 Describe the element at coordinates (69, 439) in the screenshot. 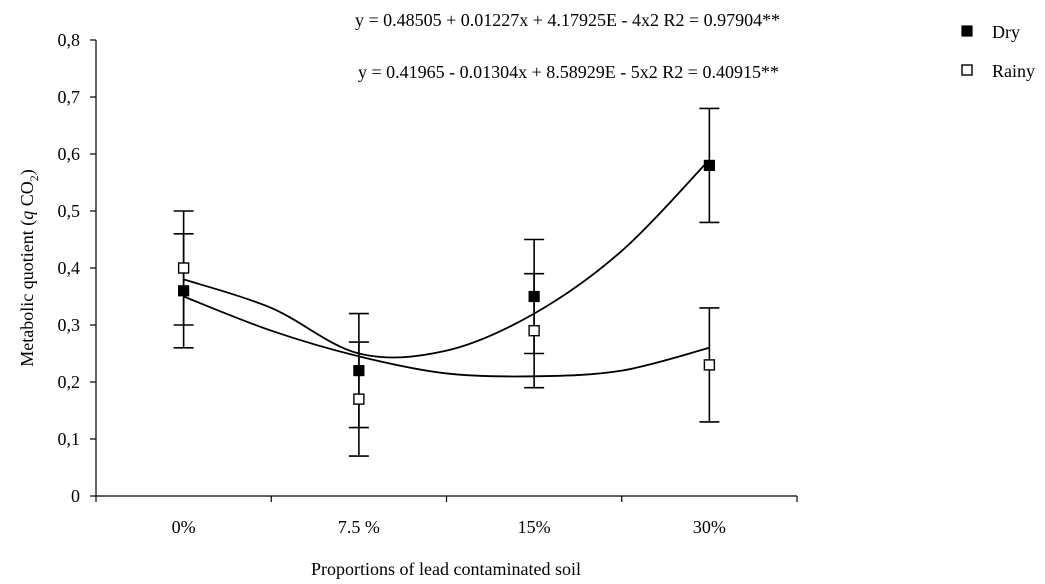

I see `y-tick-label: 0,1` at that location.